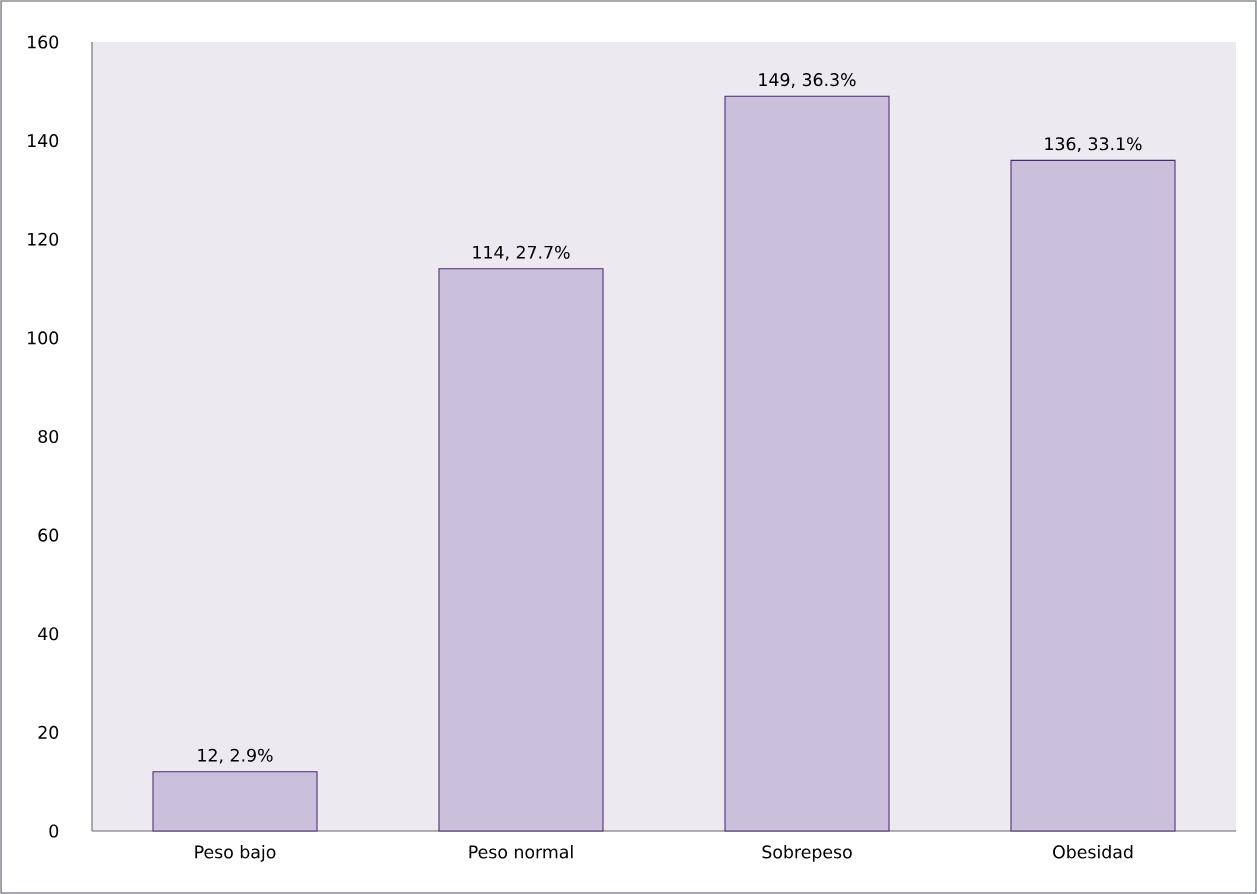 The image size is (1257, 894). What do you see at coordinates (807, 80) in the screenshot?
I see `data-label: 149, 36.3%` at bounding box center [807, 80].